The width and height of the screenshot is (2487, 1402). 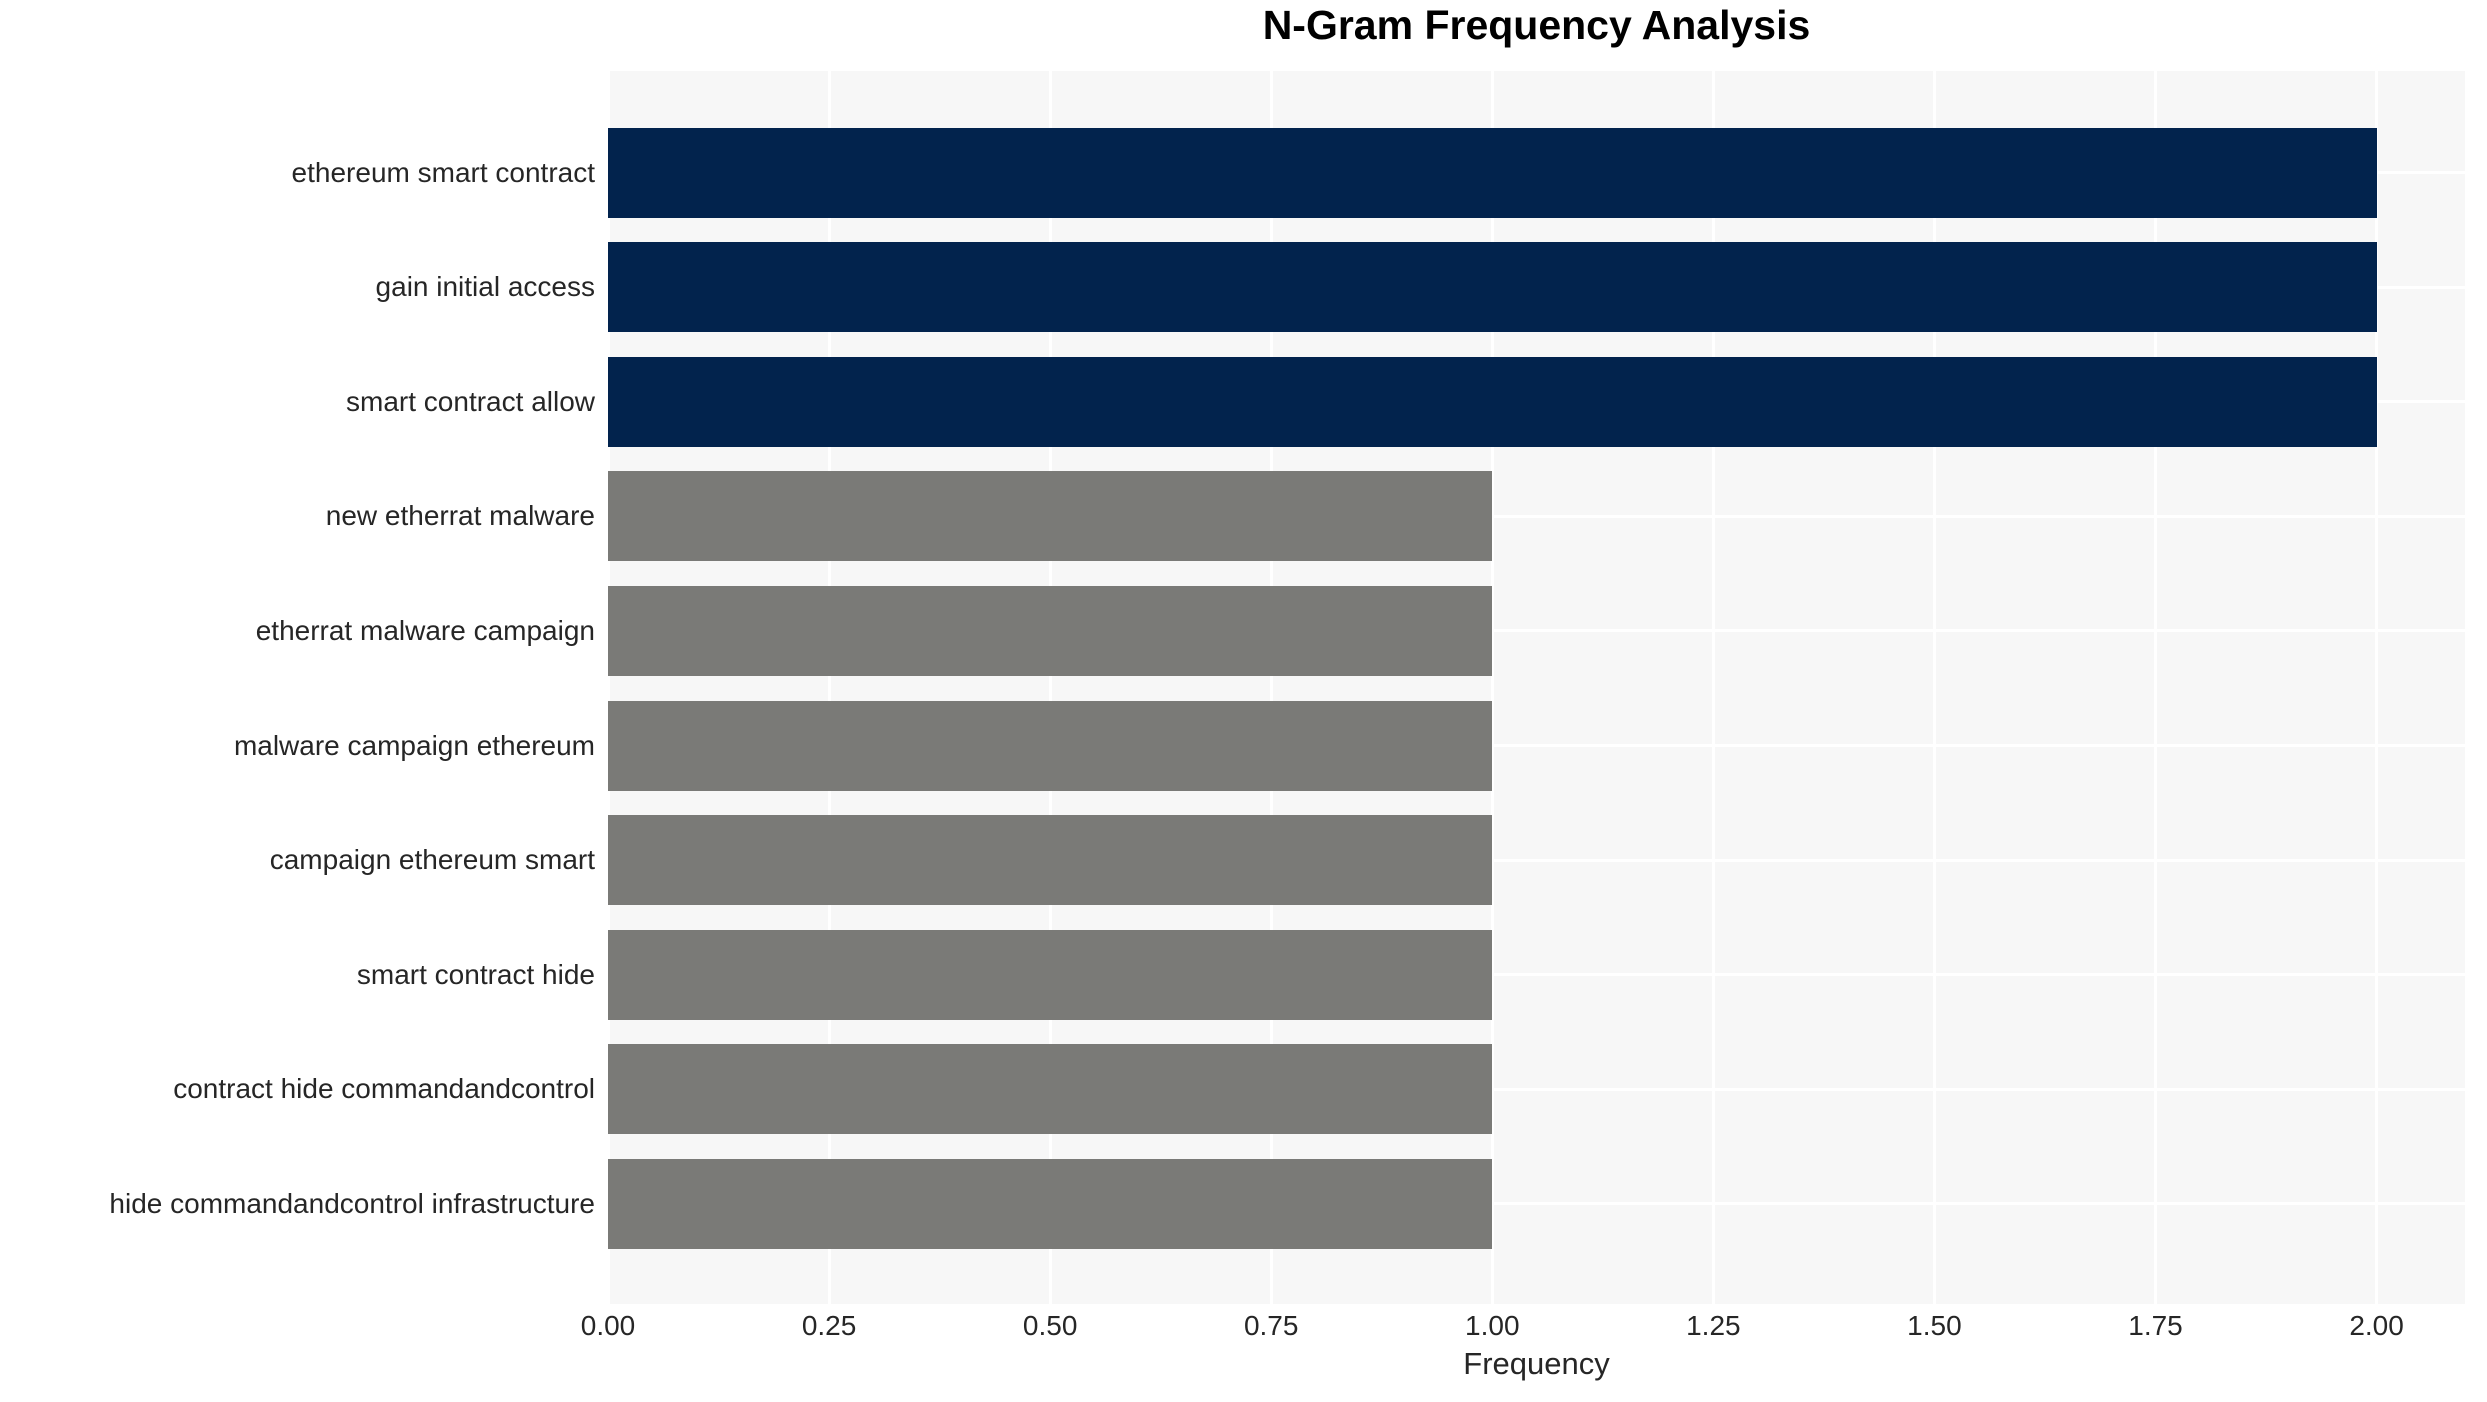 I want to click on y-tick-label: malware campaign ethereum, so click(x=414, y=745).